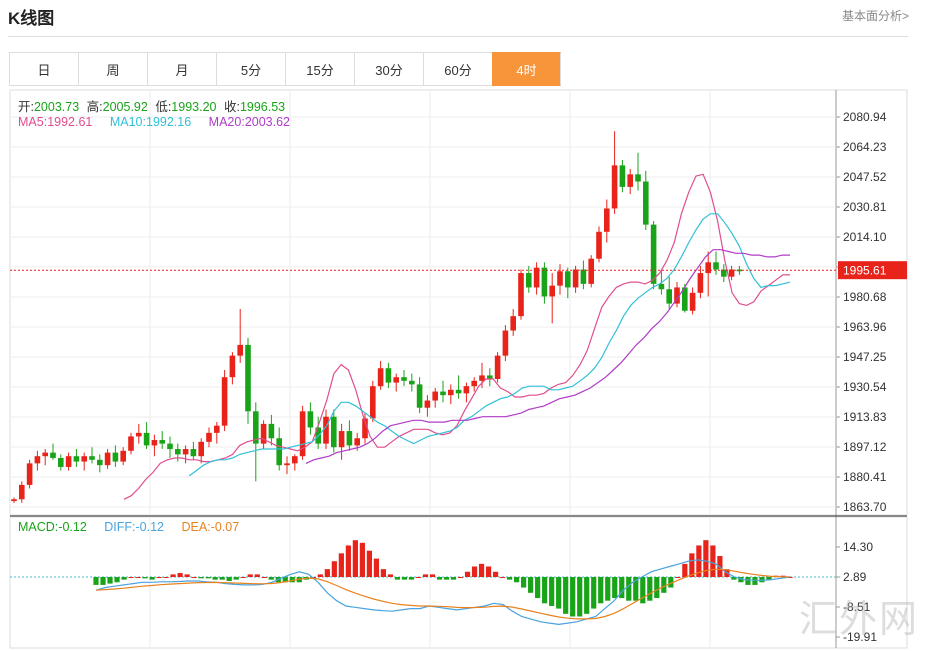  Describe the element at coordinates (72, 527) in the screenshot. I see `macd-value: -0.12` at that location.